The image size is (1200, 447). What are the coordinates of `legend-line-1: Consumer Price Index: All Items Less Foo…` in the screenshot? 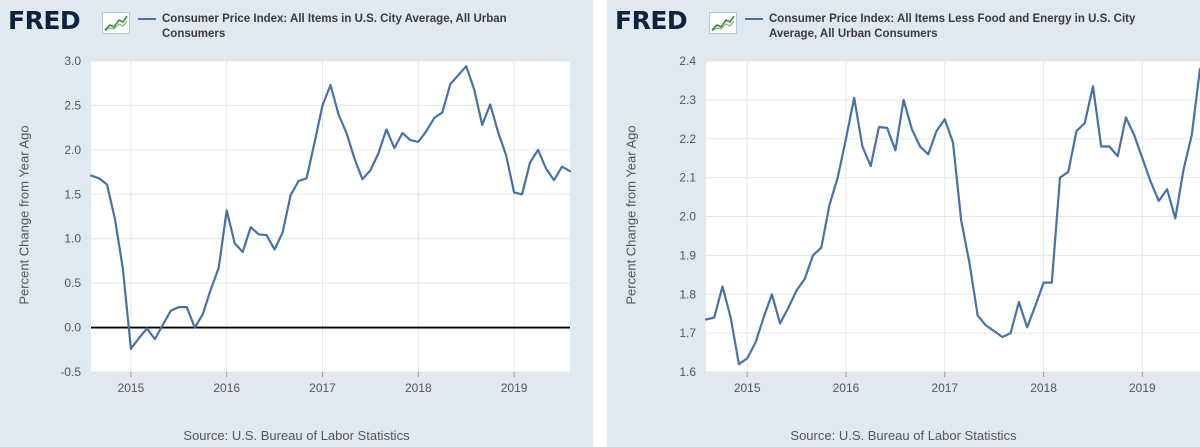 It's located at (952, 19).